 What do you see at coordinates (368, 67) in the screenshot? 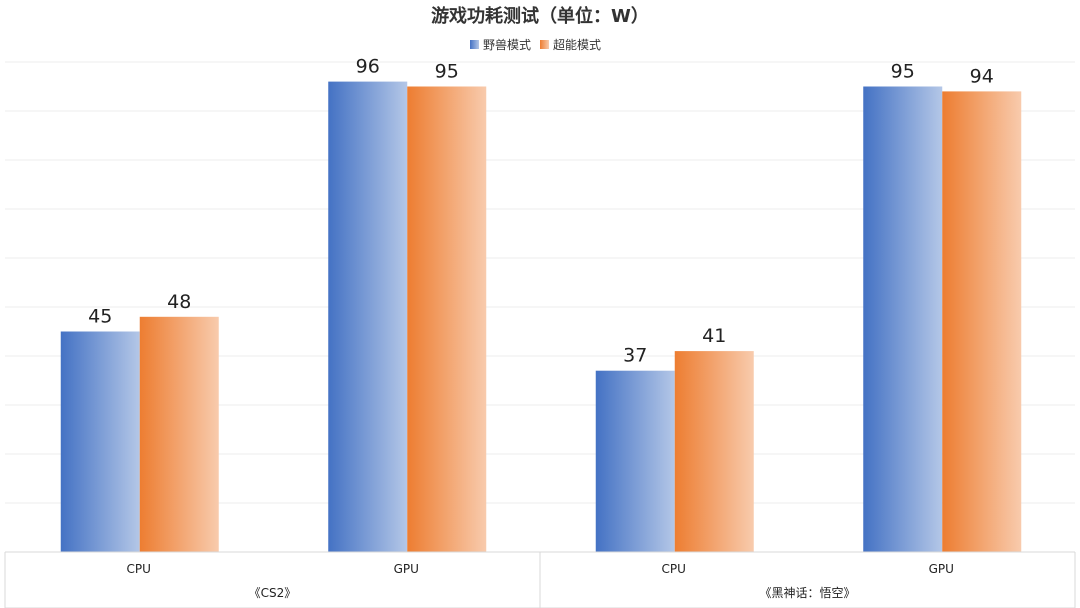
I see `data-label: 96` at bounding box center [368, 67].